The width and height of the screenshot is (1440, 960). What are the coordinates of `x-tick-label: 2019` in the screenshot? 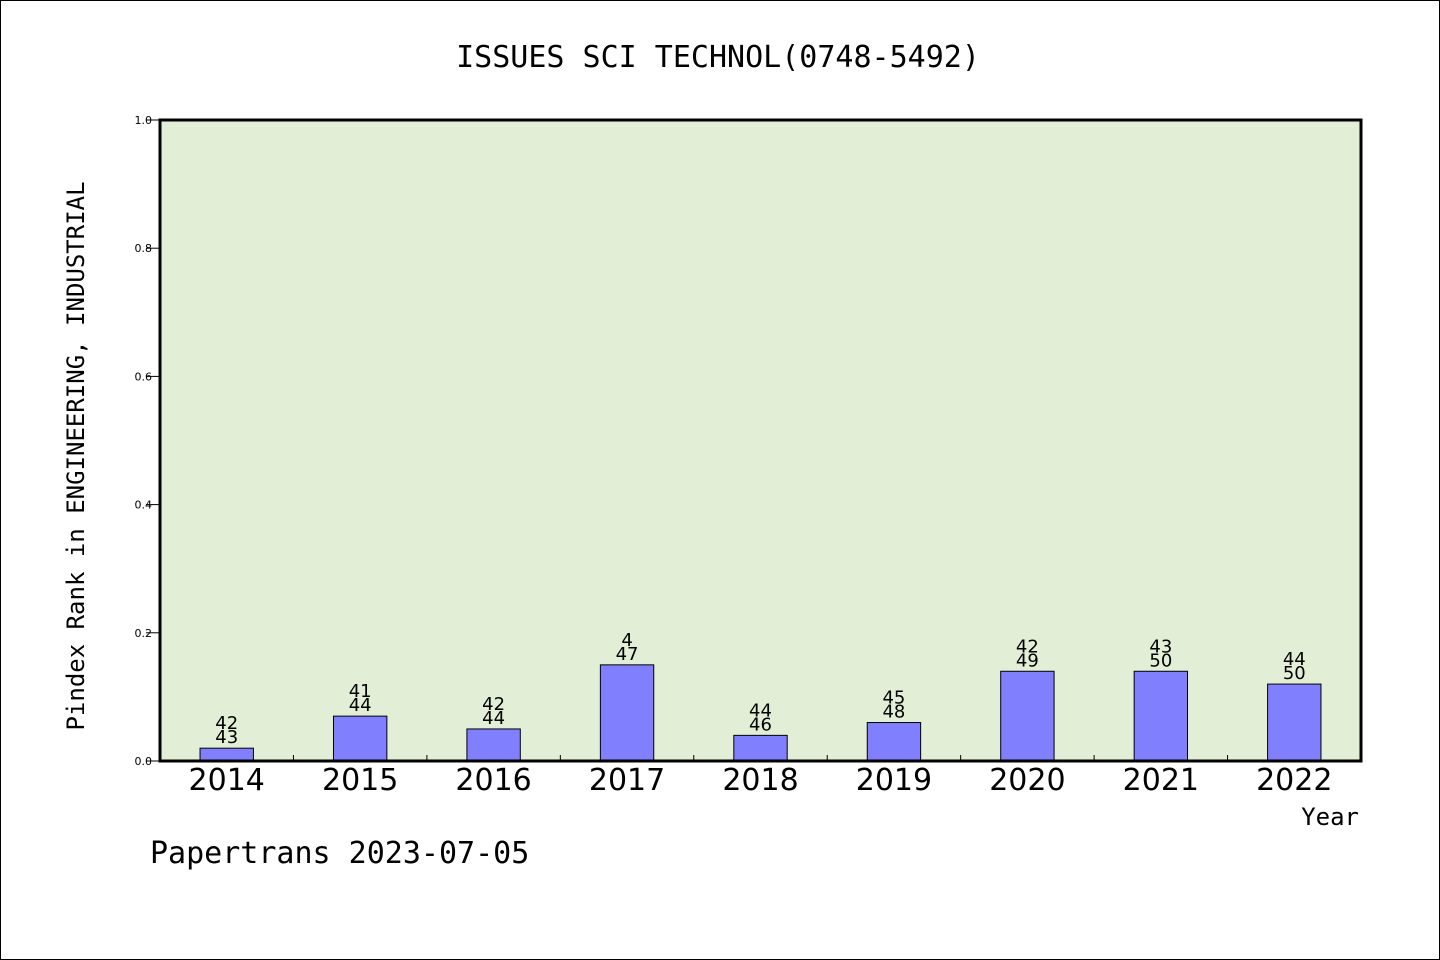 It's located at (894, 780).